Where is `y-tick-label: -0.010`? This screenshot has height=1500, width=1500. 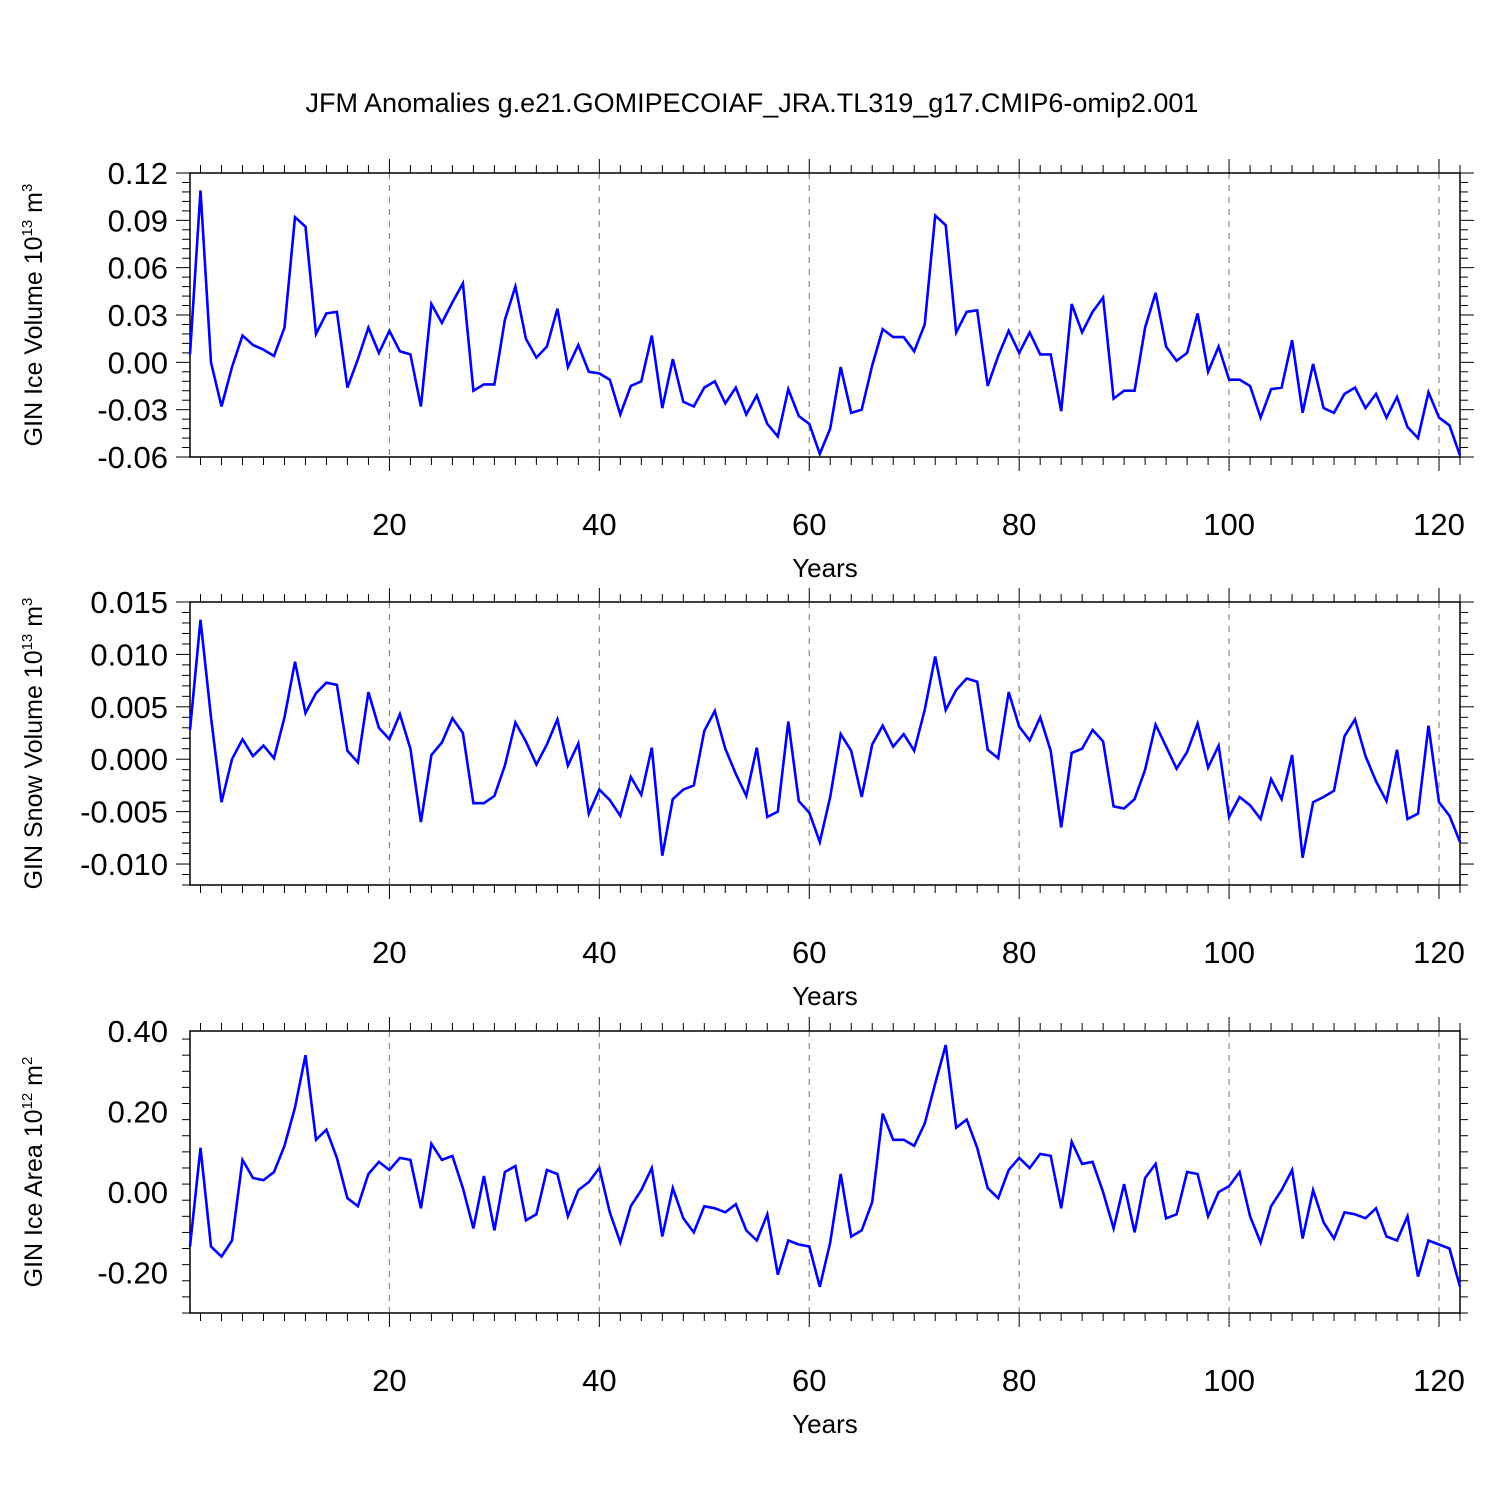
y-tick-label: -0.010 is located at coordinates (124, 864).